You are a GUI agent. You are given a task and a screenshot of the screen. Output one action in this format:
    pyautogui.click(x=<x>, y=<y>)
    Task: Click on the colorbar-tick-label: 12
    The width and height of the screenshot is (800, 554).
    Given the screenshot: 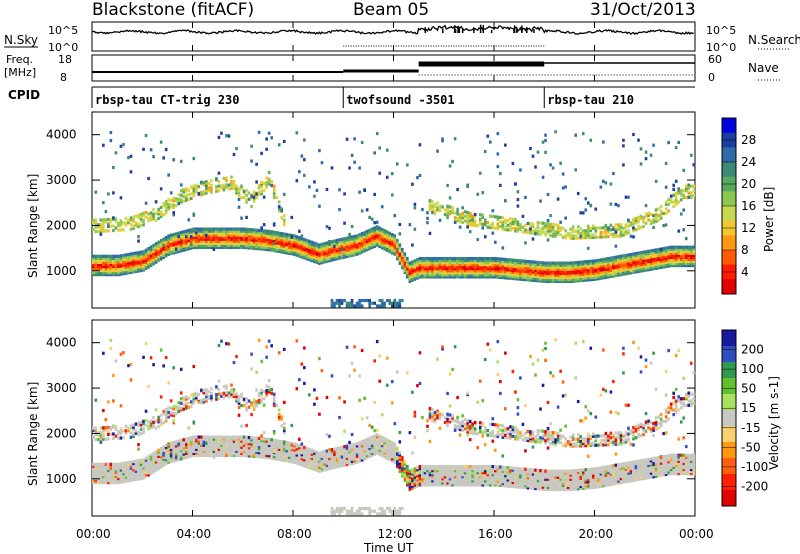 What is the action you would take?
    pyautogui.click(x=748, y=228)
    